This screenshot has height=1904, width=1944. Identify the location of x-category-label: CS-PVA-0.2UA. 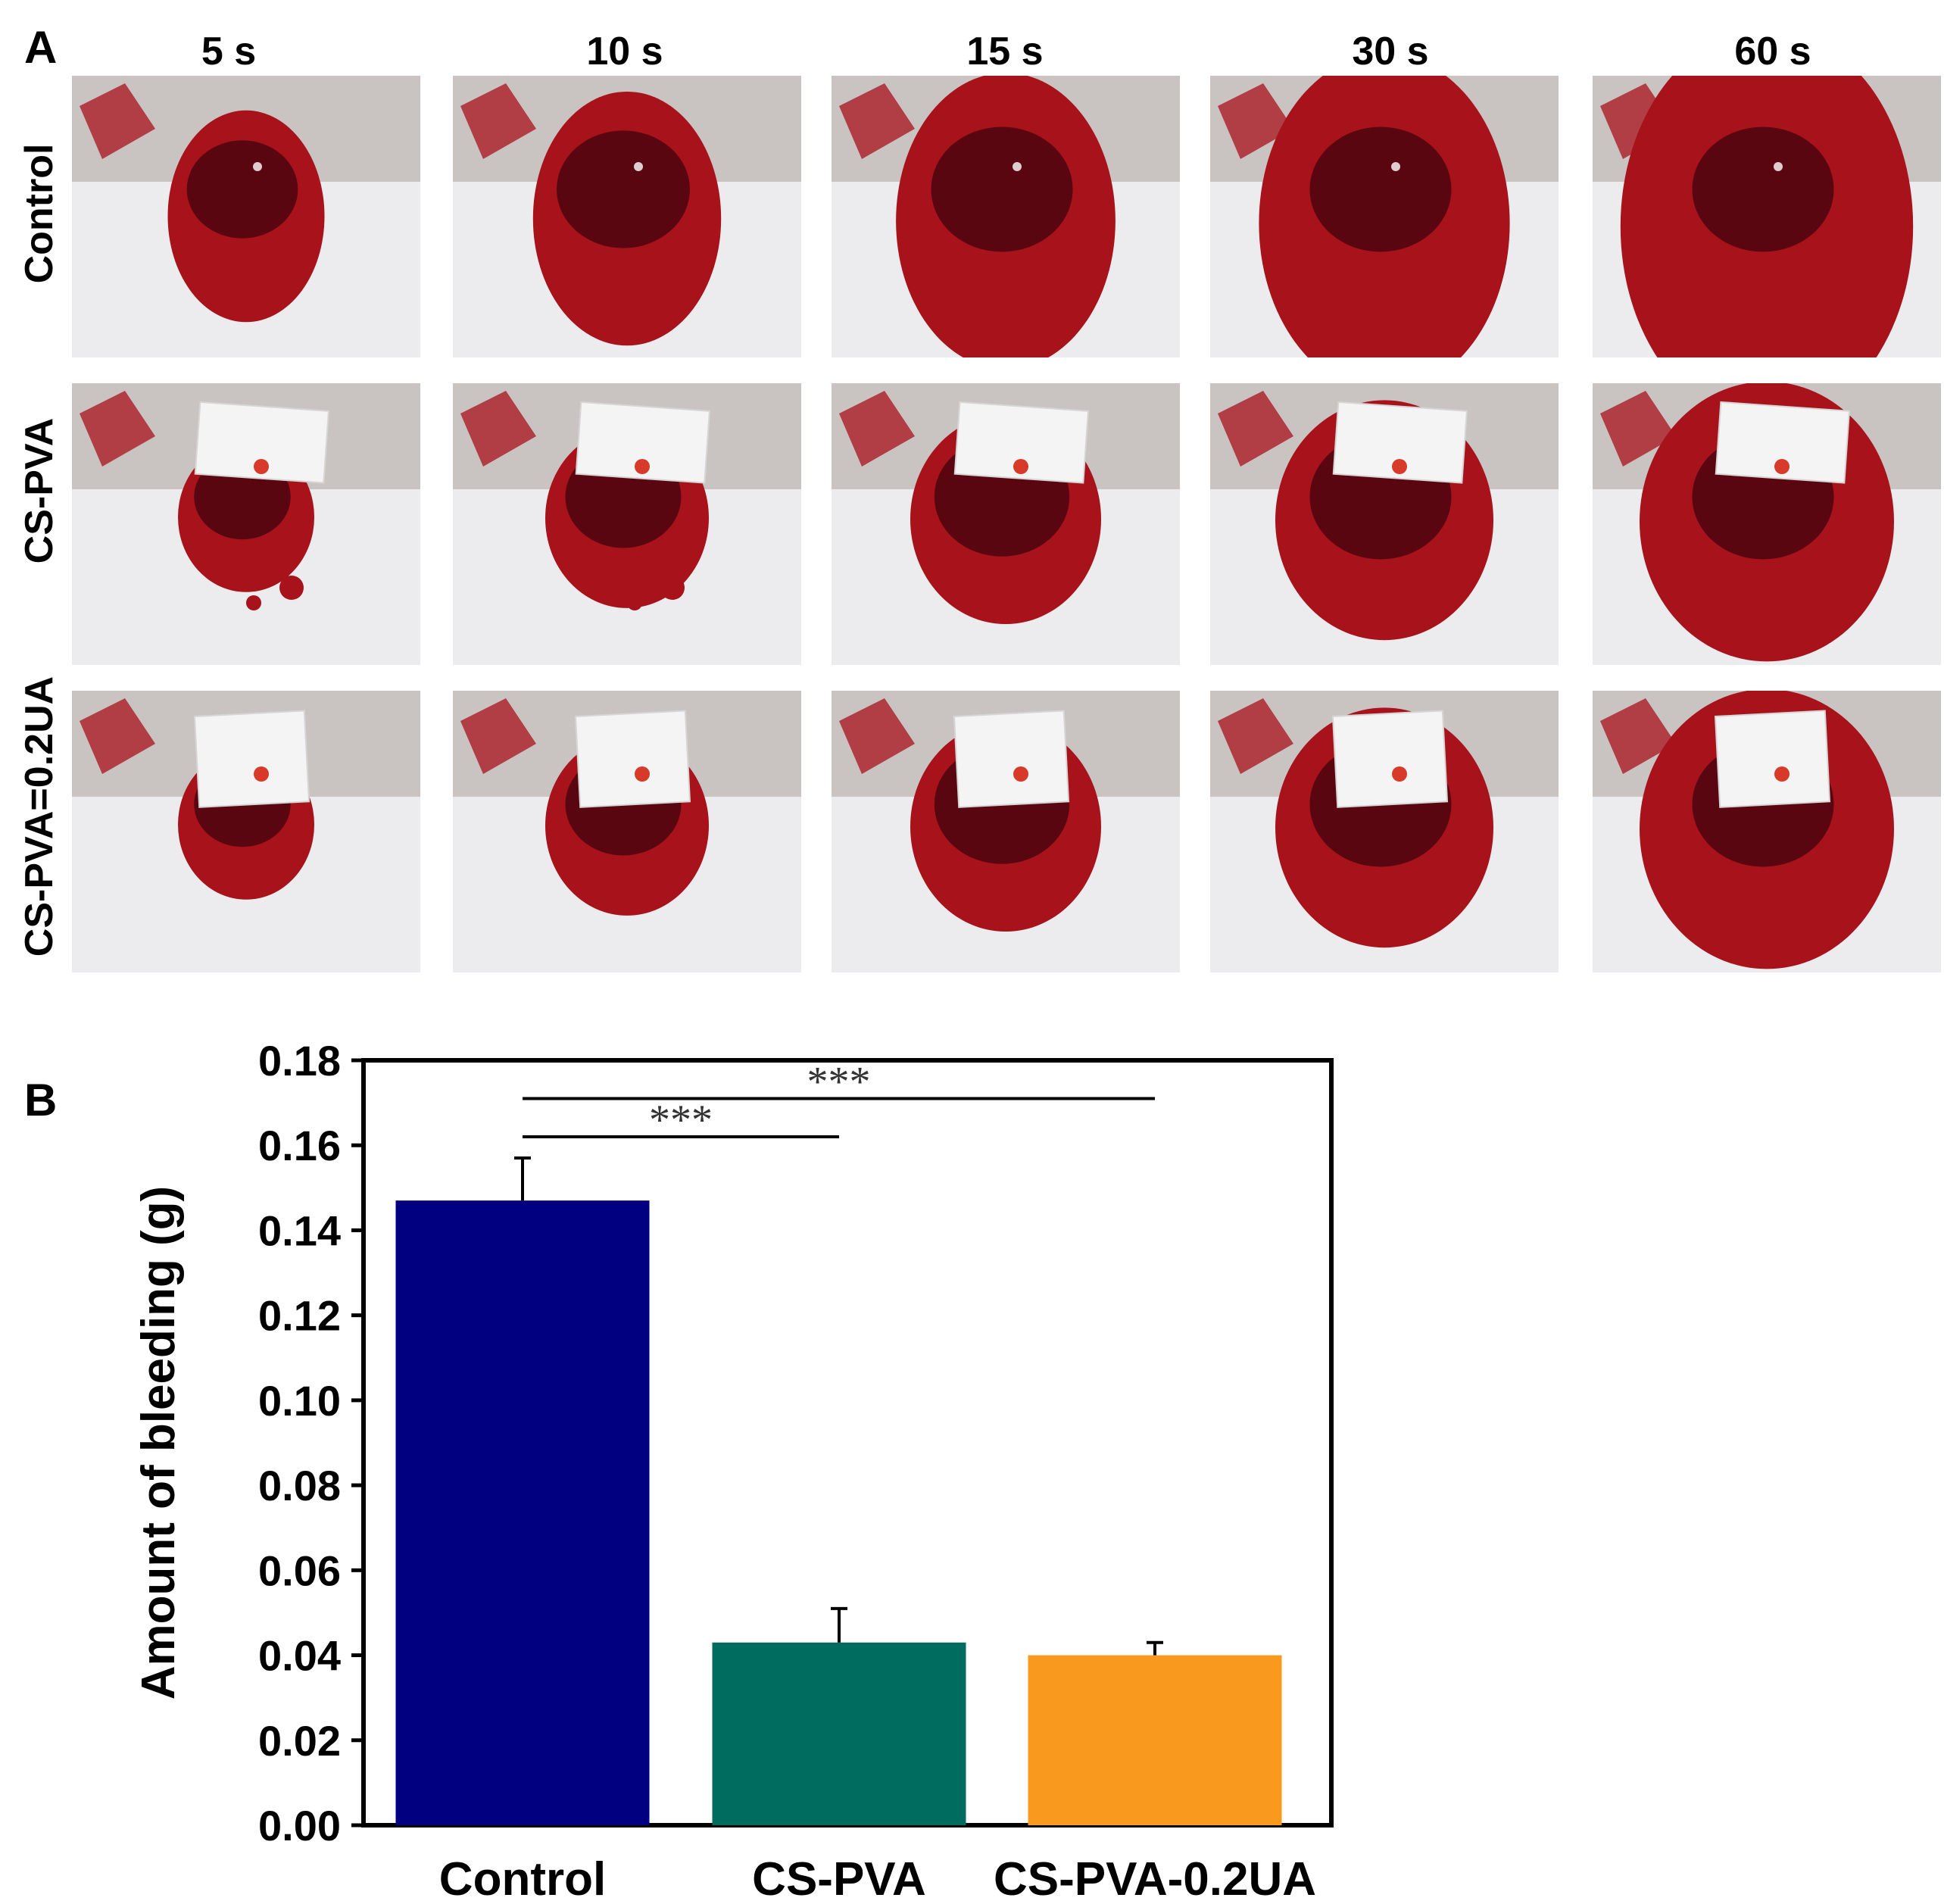
(1155, 1878).